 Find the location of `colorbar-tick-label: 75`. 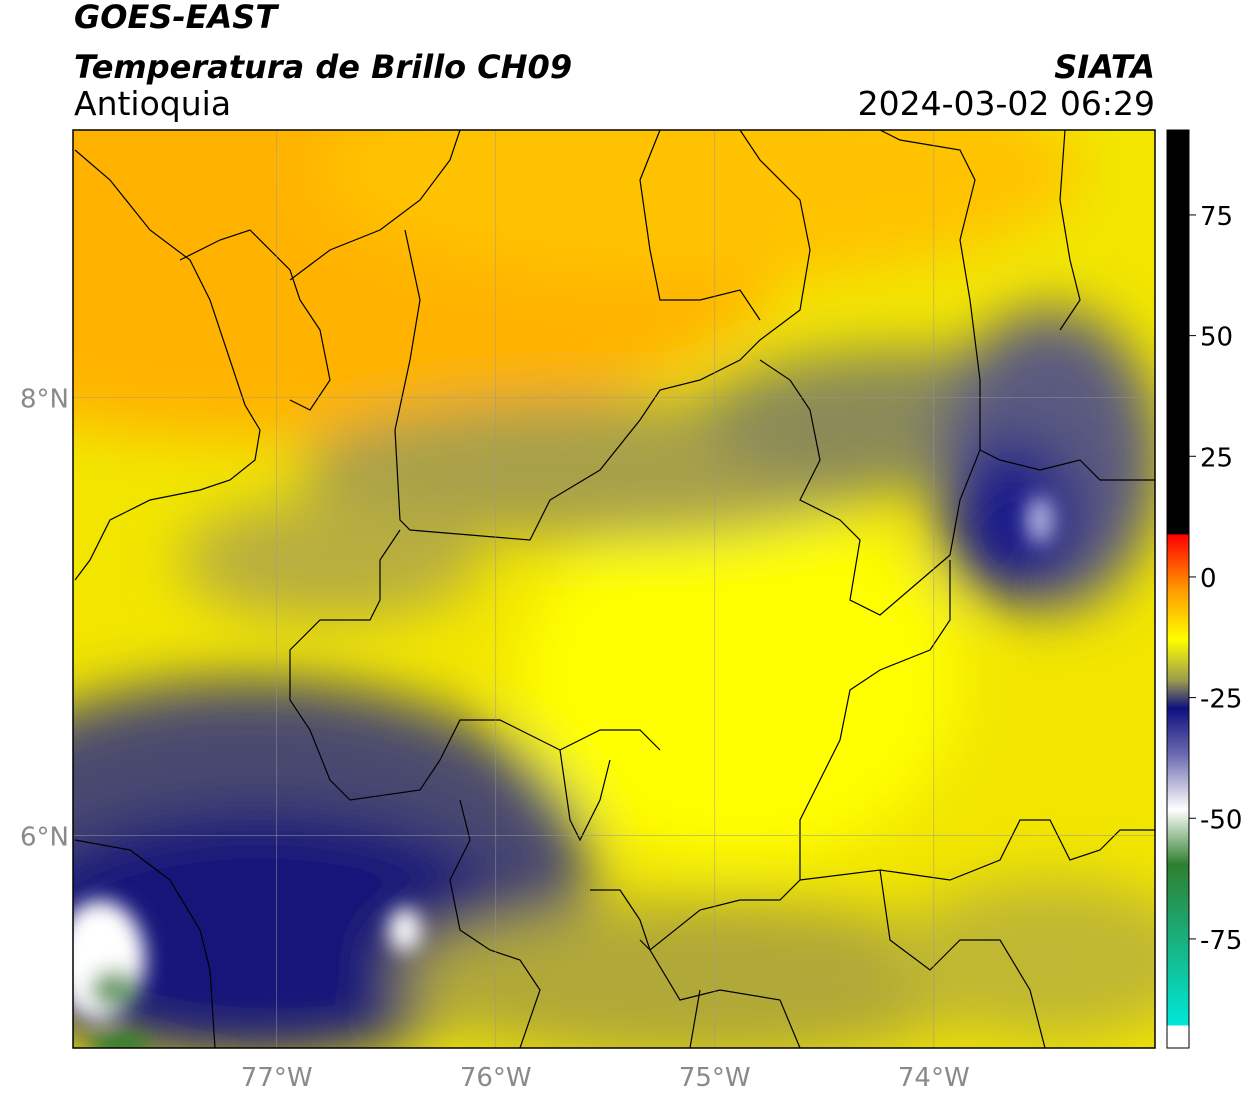

colorbar-tick-label: 75 is located at coordinates (1216, 217).